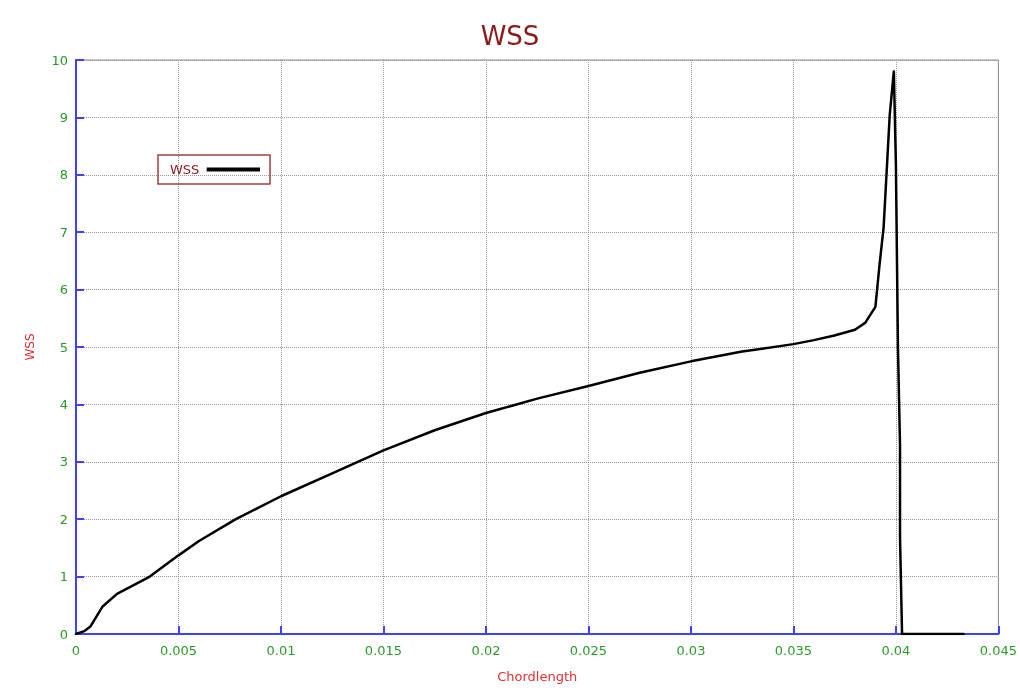 This screenshot has width=1020, height=700. I want to click on x-tick-label: 0.01, so click(281, 650).